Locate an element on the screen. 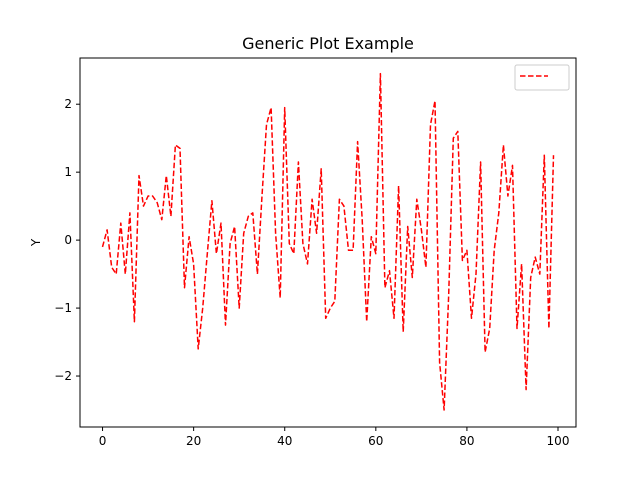 This screenshot has height=480, width=640. y-axis: −2 −1 0 1 2 is located at coordinates (67, 240).